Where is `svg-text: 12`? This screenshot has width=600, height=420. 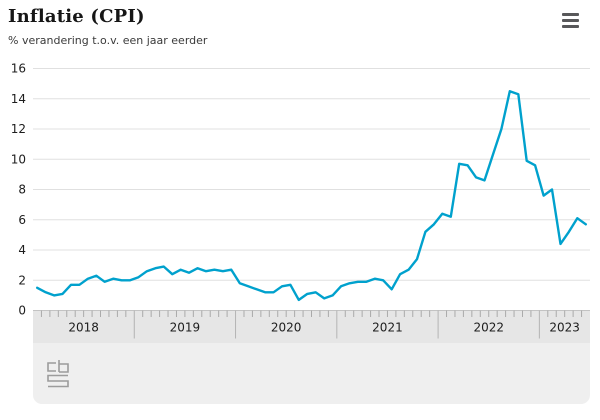 svg-text: 12 is located at coordinates (18, 129).